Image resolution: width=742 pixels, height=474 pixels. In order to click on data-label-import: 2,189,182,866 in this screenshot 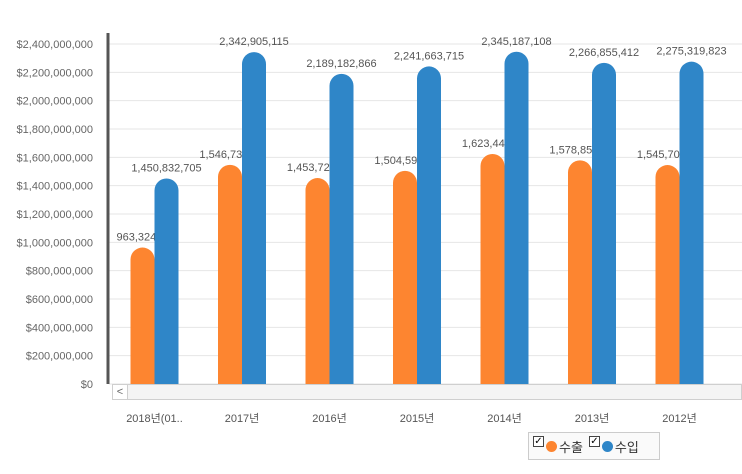, I will do `click(341, 64)`.